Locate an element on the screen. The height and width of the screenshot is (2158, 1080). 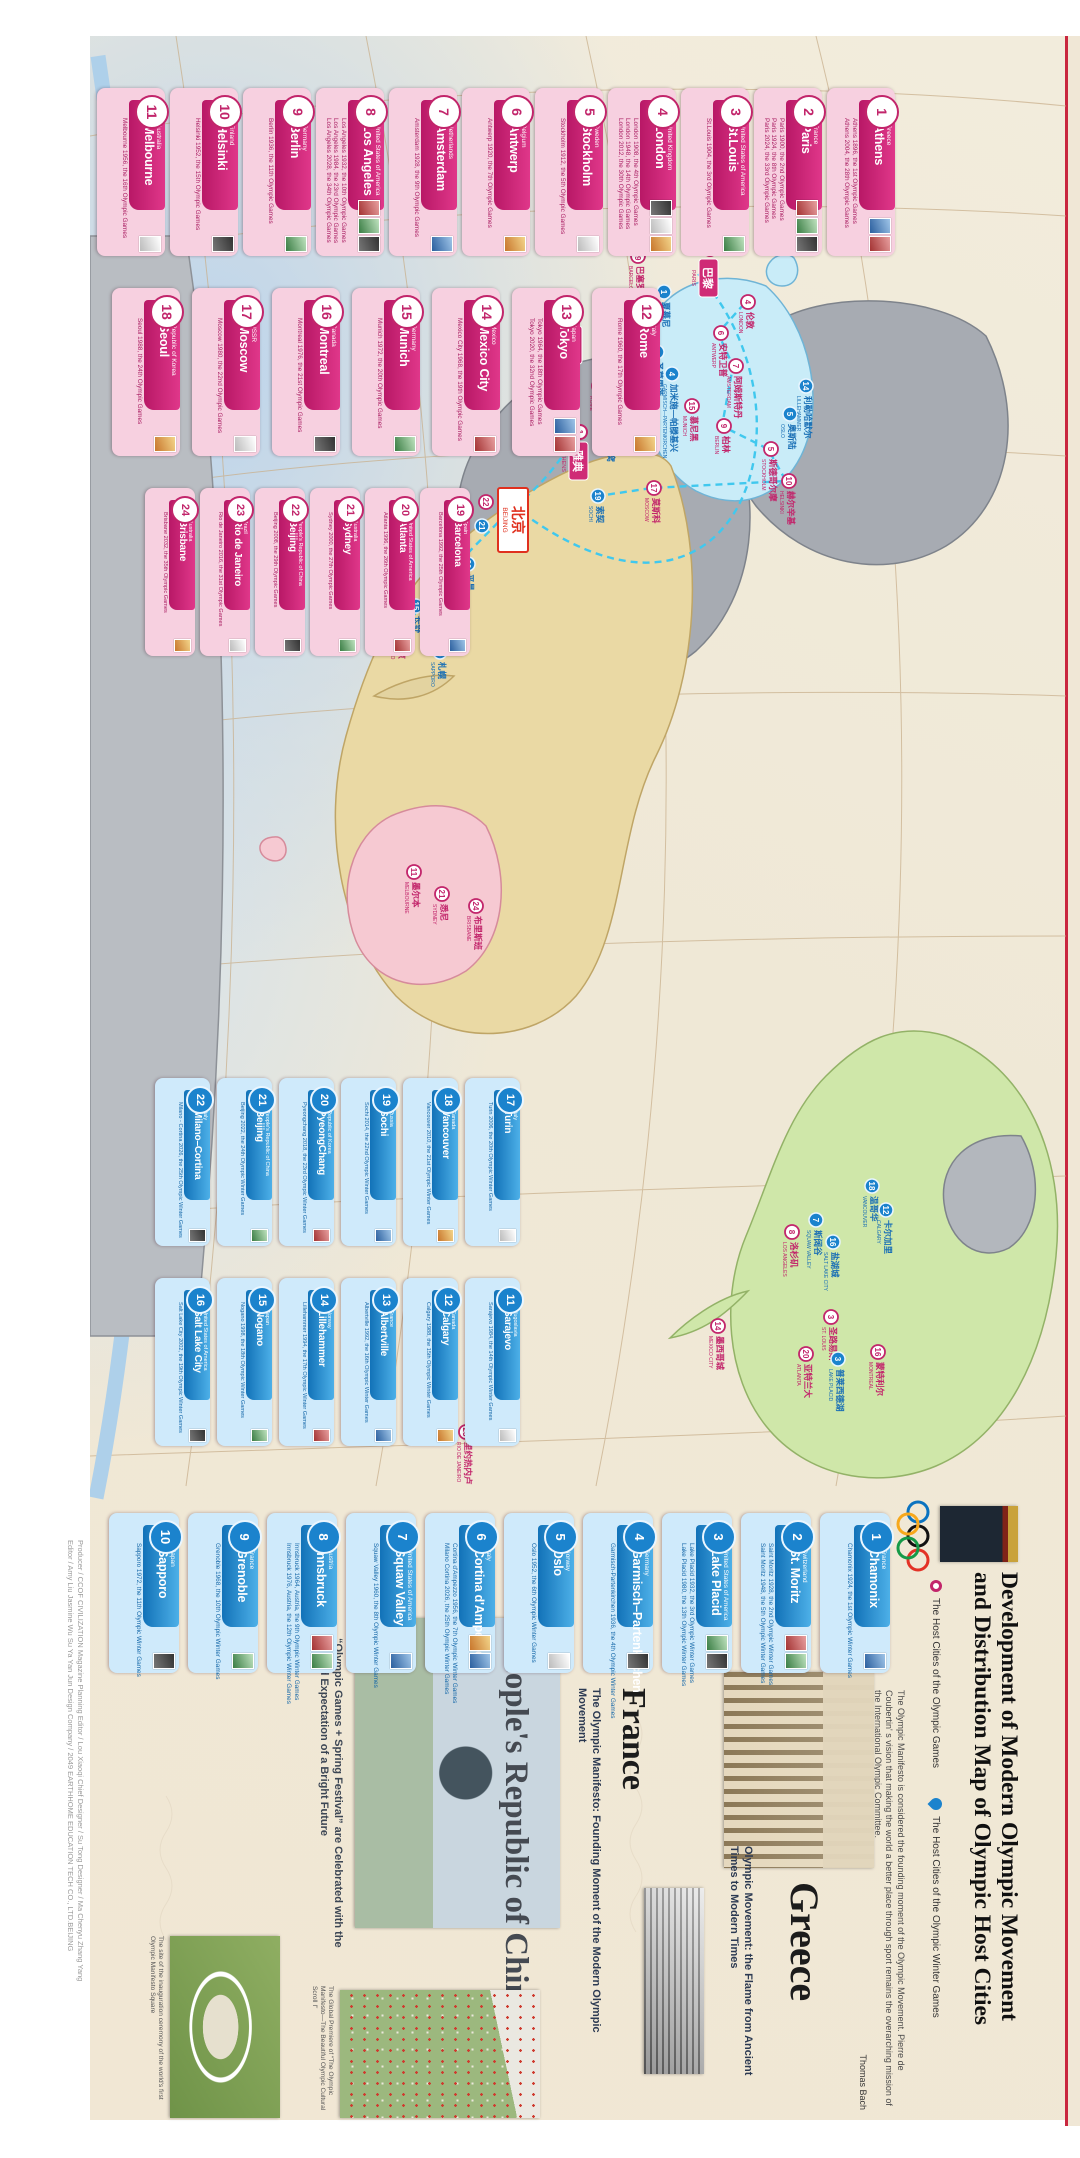
card-number-badge: 5 is located at coordinates (590, 112).